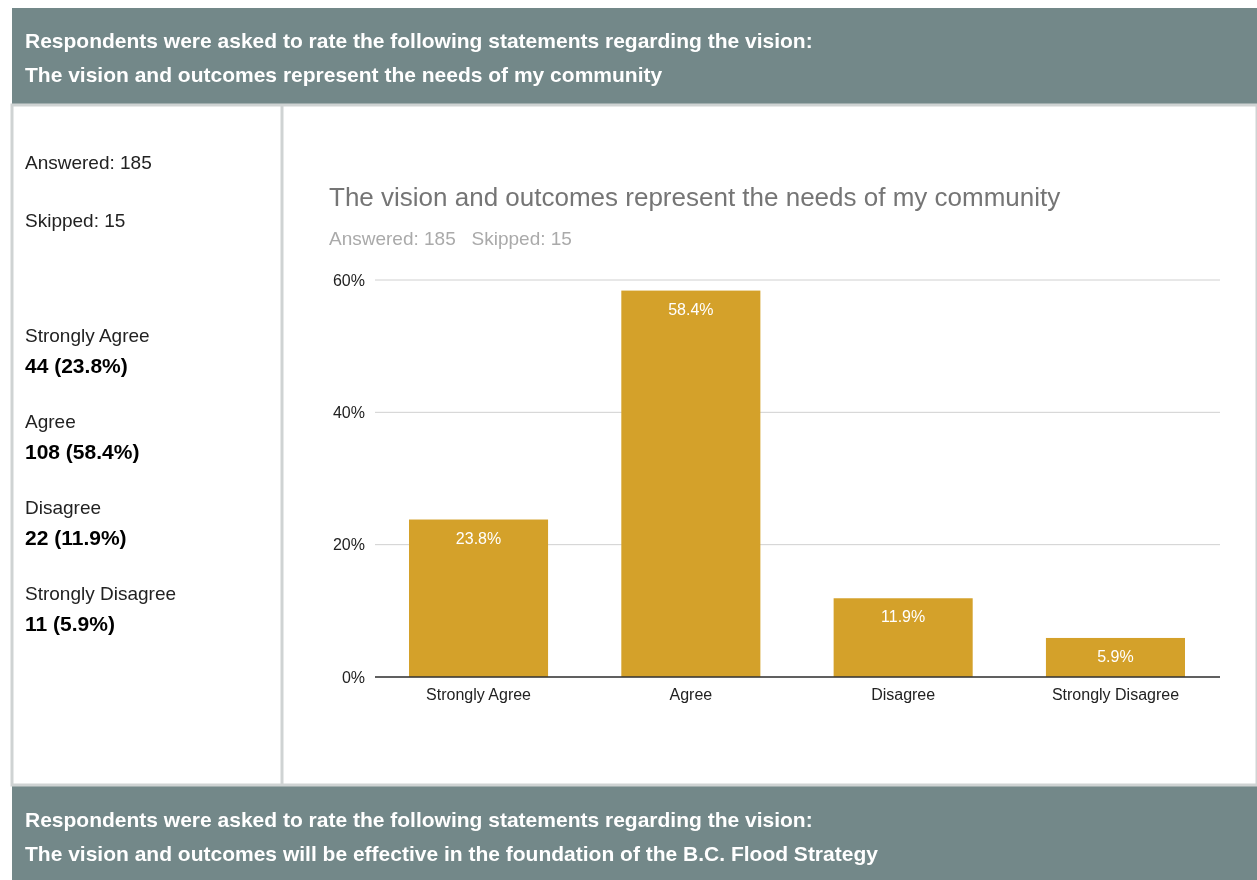 The height and width of the screenshot is (880, 1257). What do you see at coordinates (903, 617) in the screenshot?
I see `data-label: 11.9%` at bounding box center [903, 617].